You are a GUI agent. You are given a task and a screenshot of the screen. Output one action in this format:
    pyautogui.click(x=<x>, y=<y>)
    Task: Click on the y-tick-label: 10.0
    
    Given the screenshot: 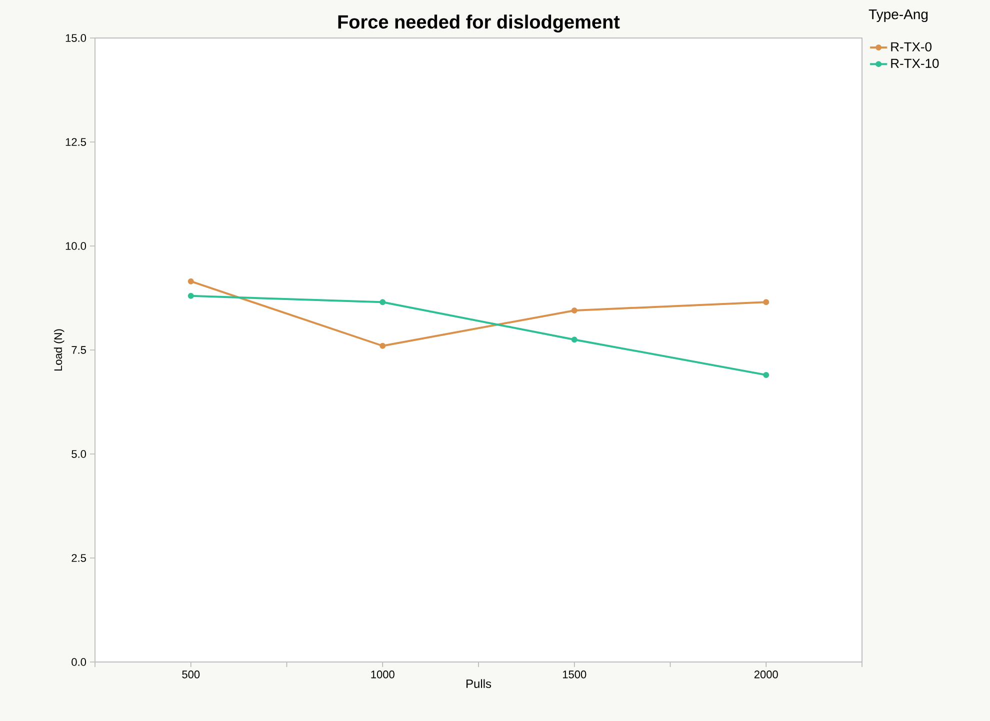 What is the action you would take?
    pyautogui.click(x=76, y=246)
    